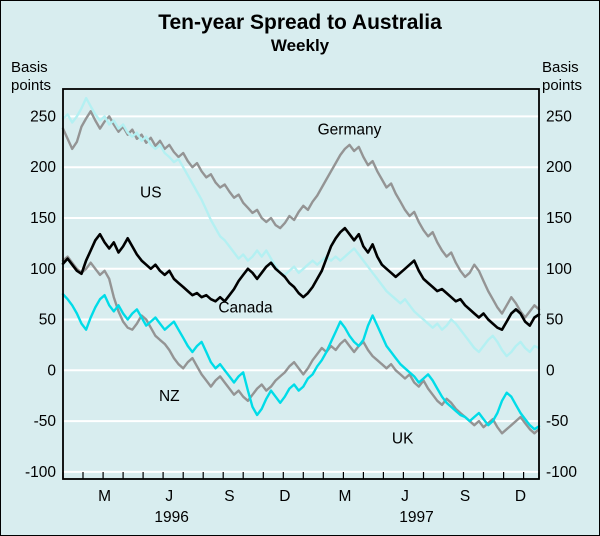  Describe the element at coordinates (300, 45) in the screenshot. I see `chart-subtitle: Weekly` at that location.